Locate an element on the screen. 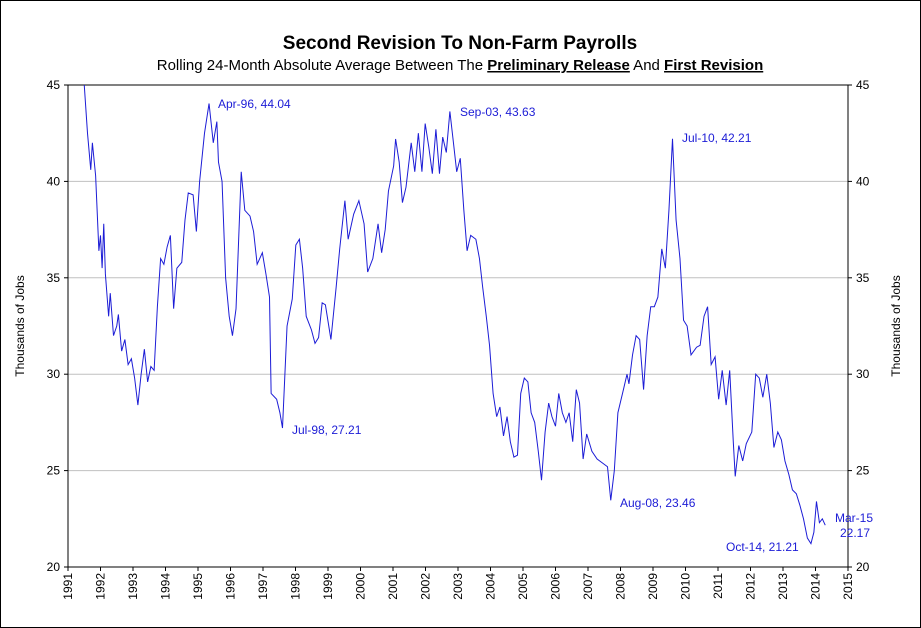  x-tick-label: 2011 is located at coordinates (718, 586).